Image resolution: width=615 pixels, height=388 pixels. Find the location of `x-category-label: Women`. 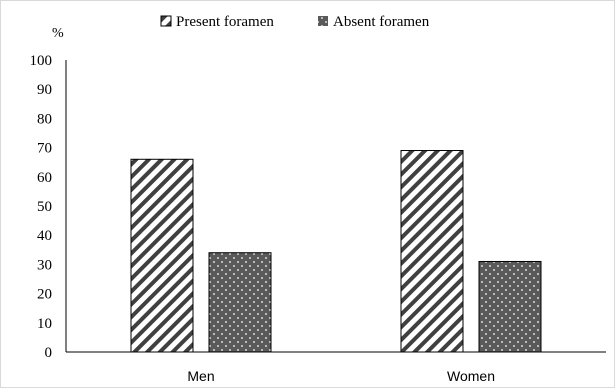

x-category-label: Women is located at coordinates (471, 376).